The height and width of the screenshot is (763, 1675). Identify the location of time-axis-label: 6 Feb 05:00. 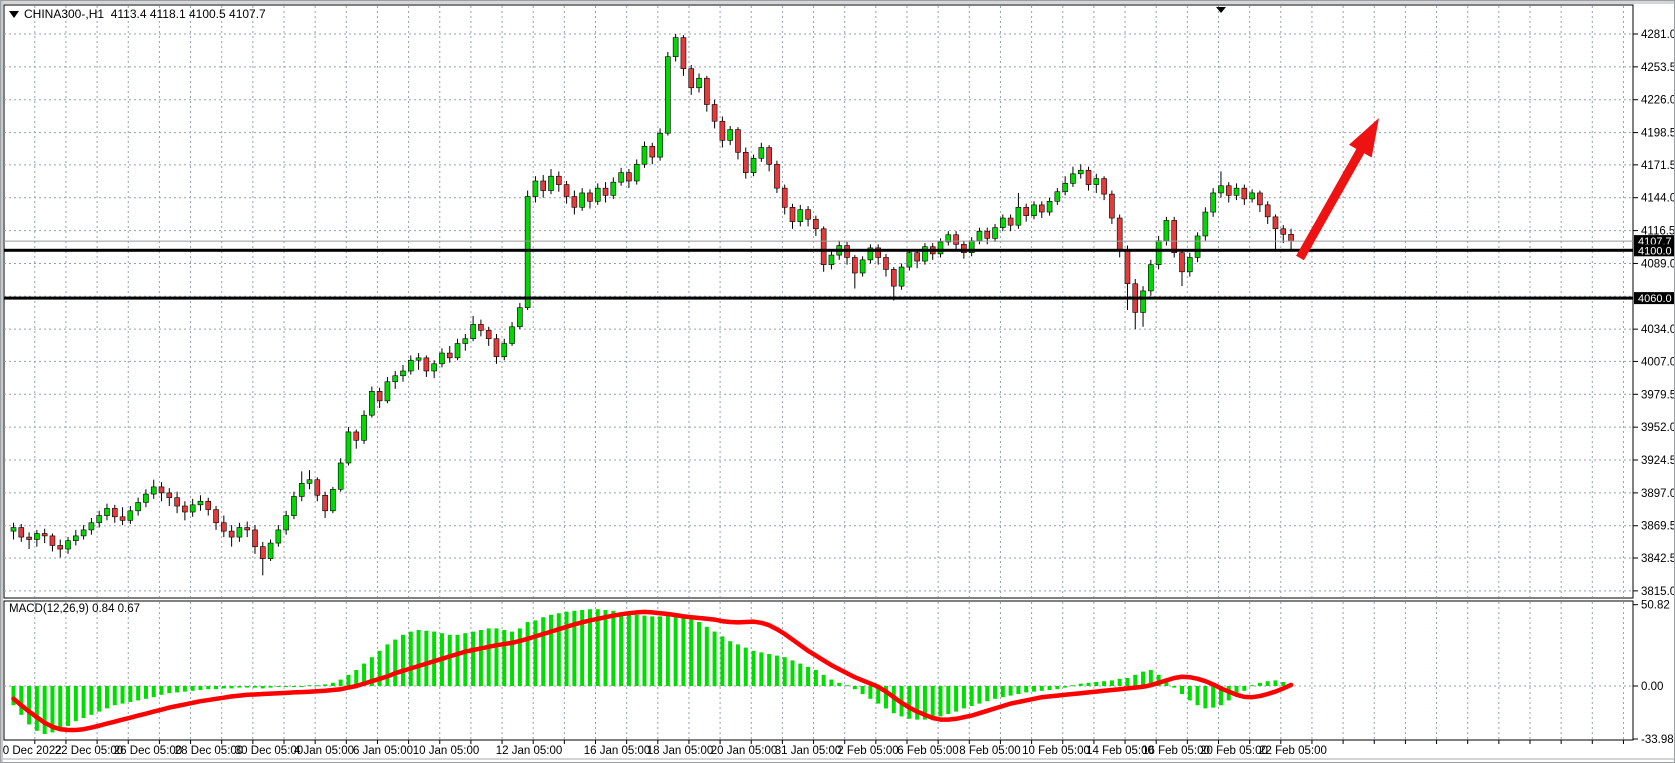
(927, 751).